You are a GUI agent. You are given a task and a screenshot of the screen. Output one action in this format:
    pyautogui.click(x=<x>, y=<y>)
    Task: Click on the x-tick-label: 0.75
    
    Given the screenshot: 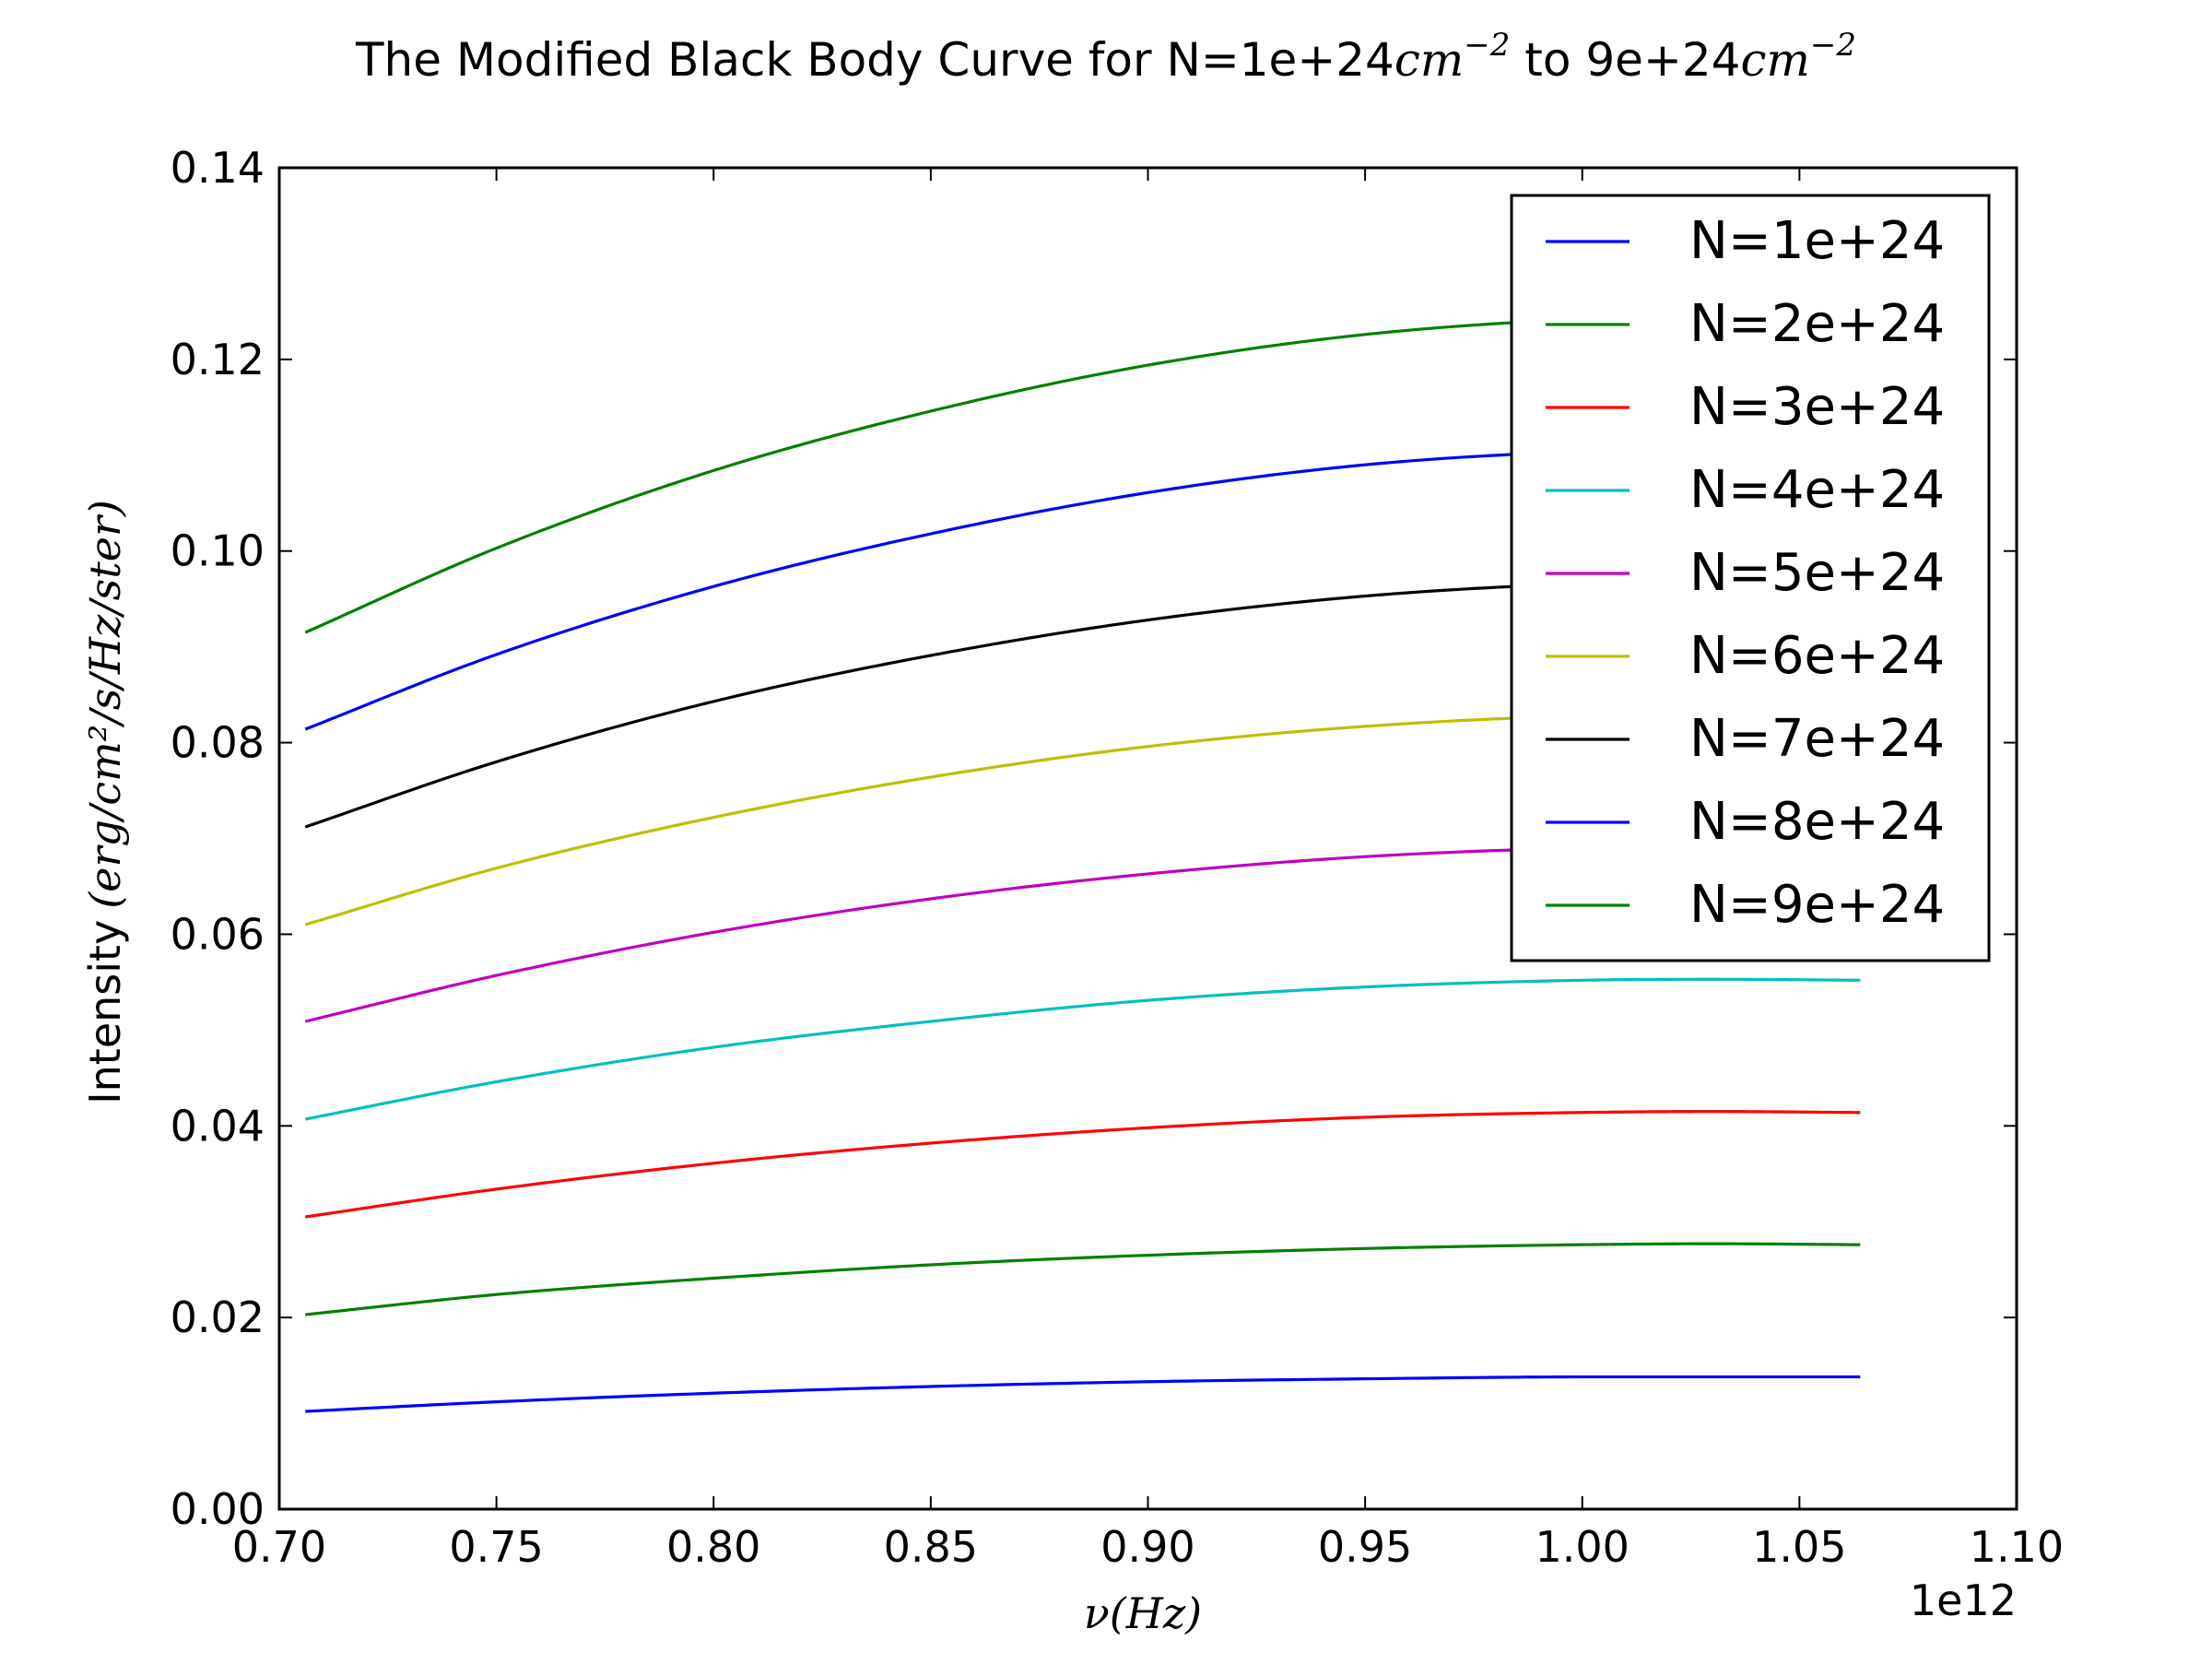 What is the action you would take?
    pyautogui.click(x=496, y=1547)
    